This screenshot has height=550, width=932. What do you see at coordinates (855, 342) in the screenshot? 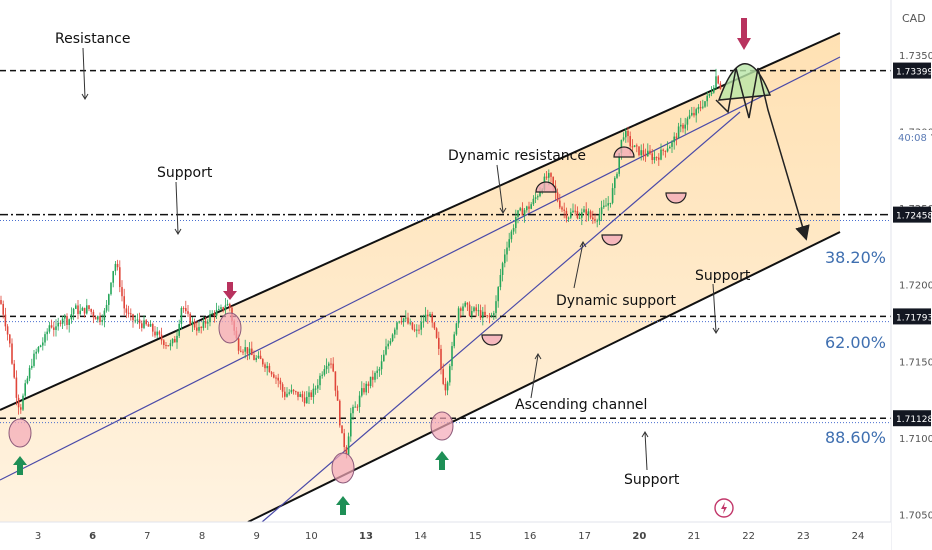
I see `fib-label: 62.00%` at bounding box center [855, 342].